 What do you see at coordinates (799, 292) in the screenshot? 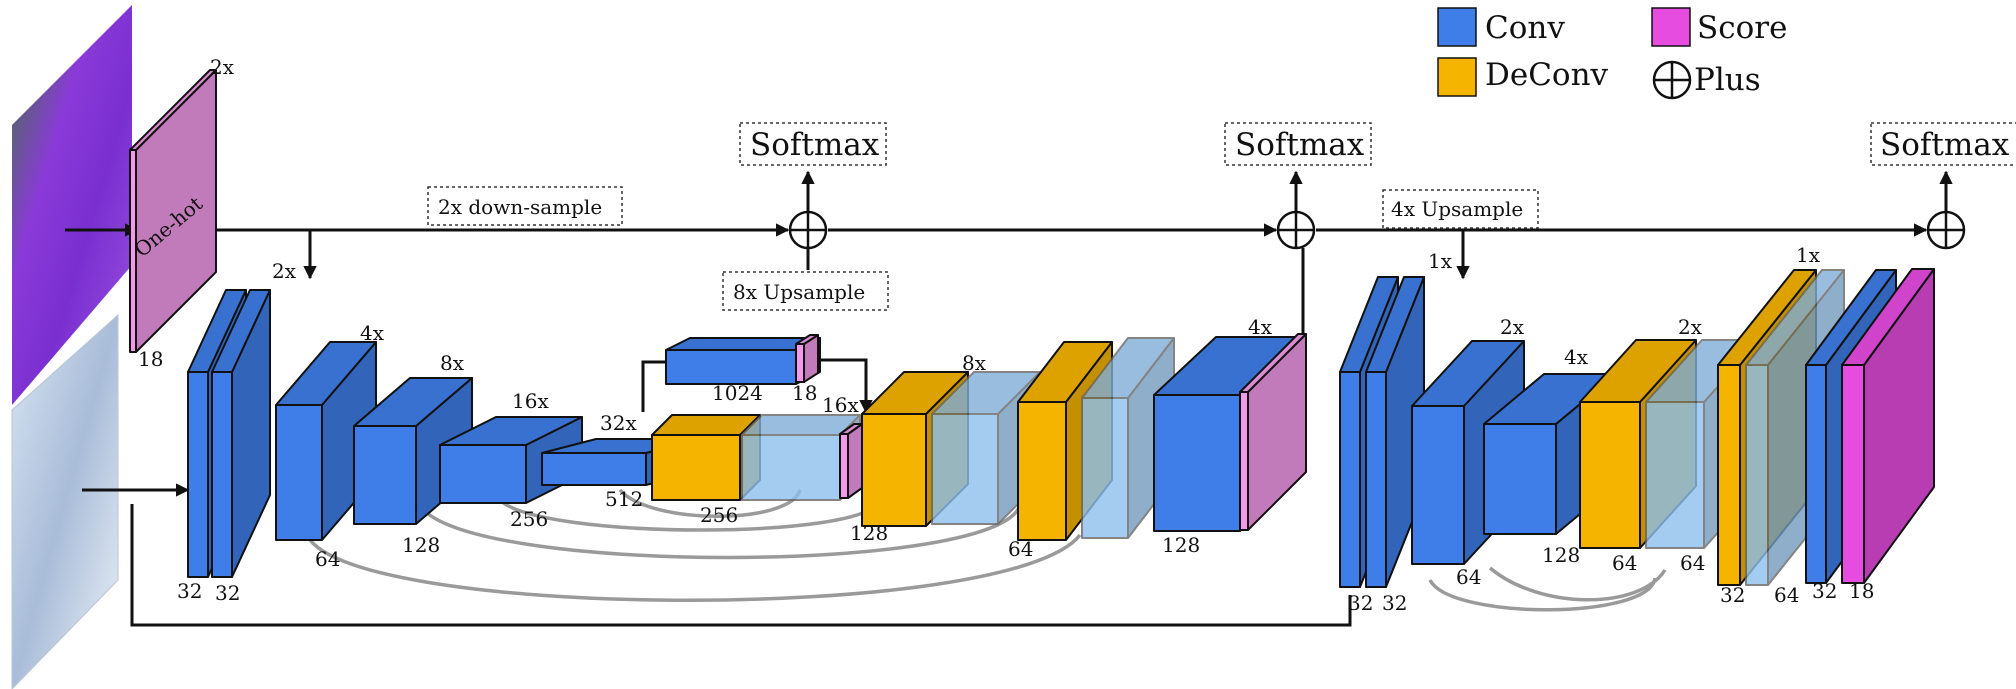
I see `upsample-8x-label: 8x Upsample` at bounding box center [799, 292].